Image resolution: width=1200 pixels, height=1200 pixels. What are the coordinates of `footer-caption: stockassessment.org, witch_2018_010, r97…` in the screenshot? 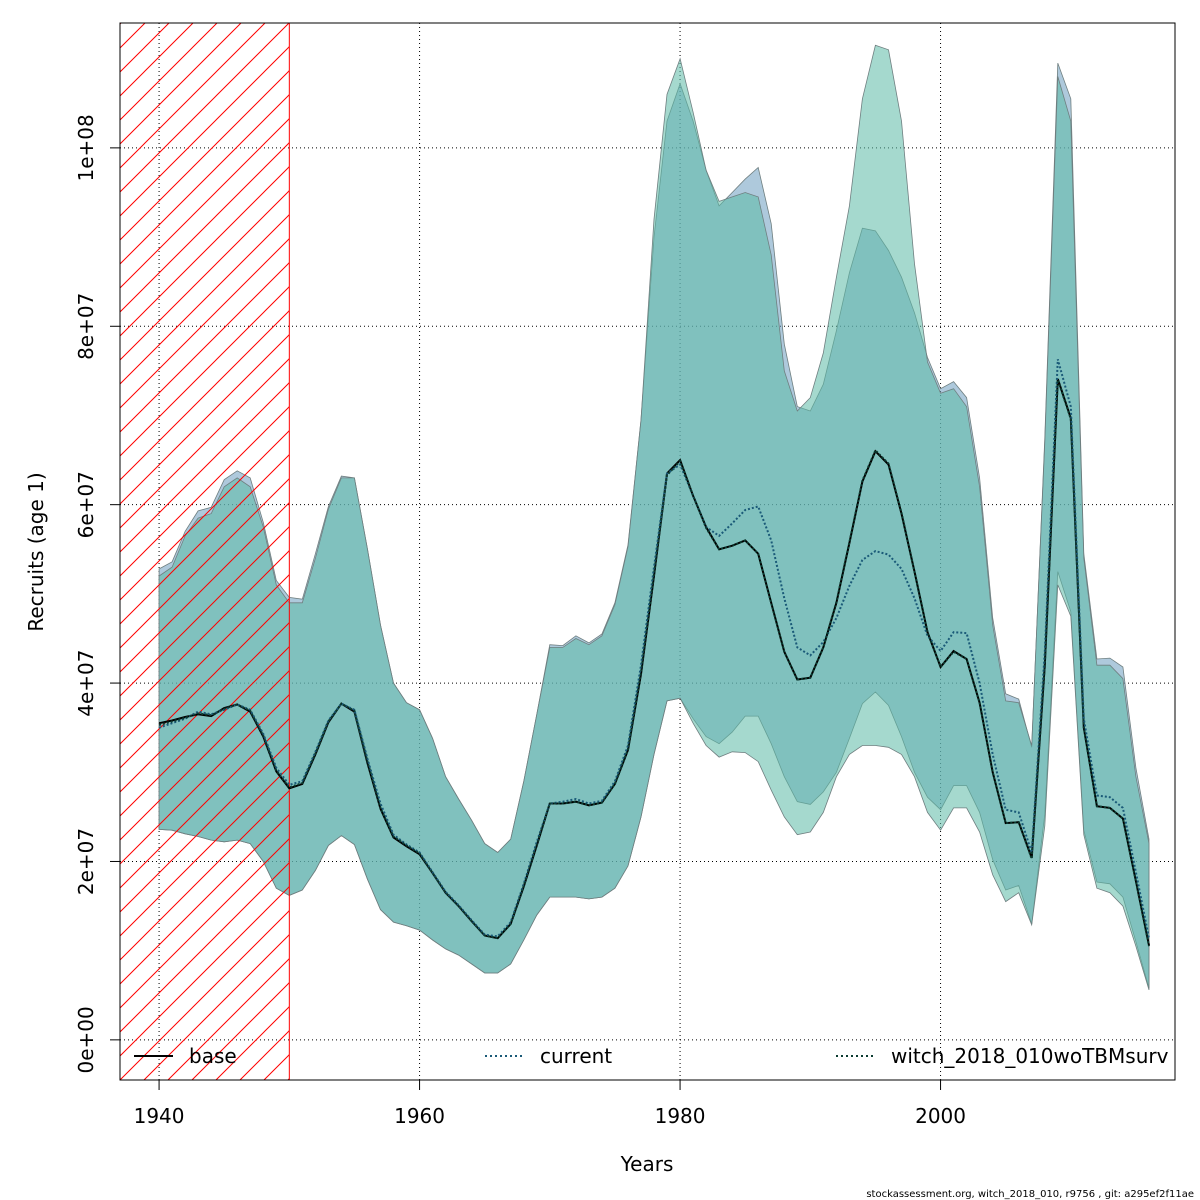 It's located at (1030, 1194).